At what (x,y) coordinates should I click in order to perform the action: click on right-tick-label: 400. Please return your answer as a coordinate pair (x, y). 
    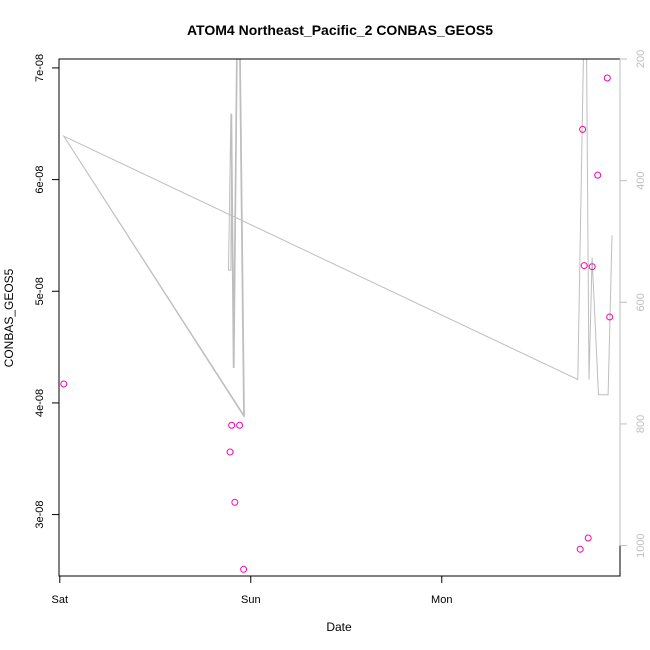
    Looking at the image, I should click on (641, 180).